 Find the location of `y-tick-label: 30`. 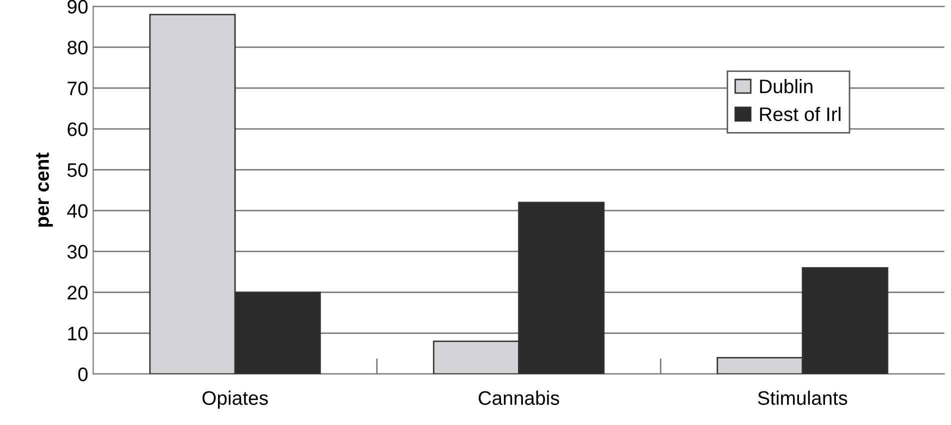

y-tick-label: 30 is located at coordinates (77, 251).